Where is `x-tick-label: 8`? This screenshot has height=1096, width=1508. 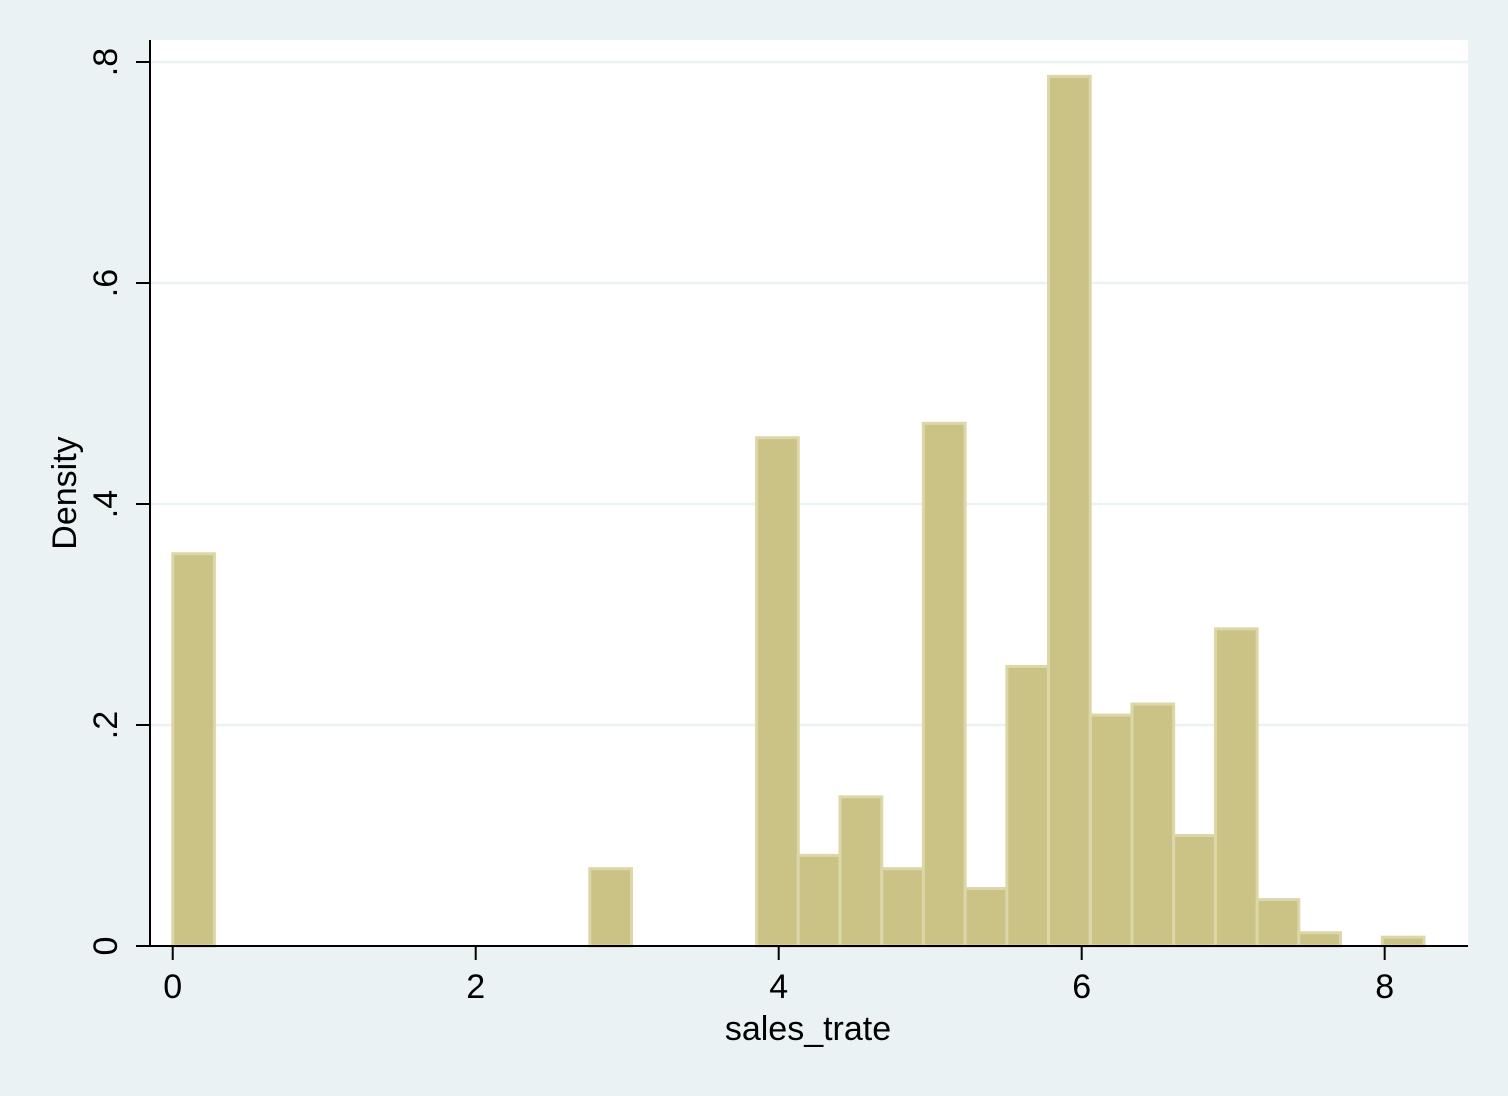
x-tick-label: 8 is located at coordinates (1384, 987).